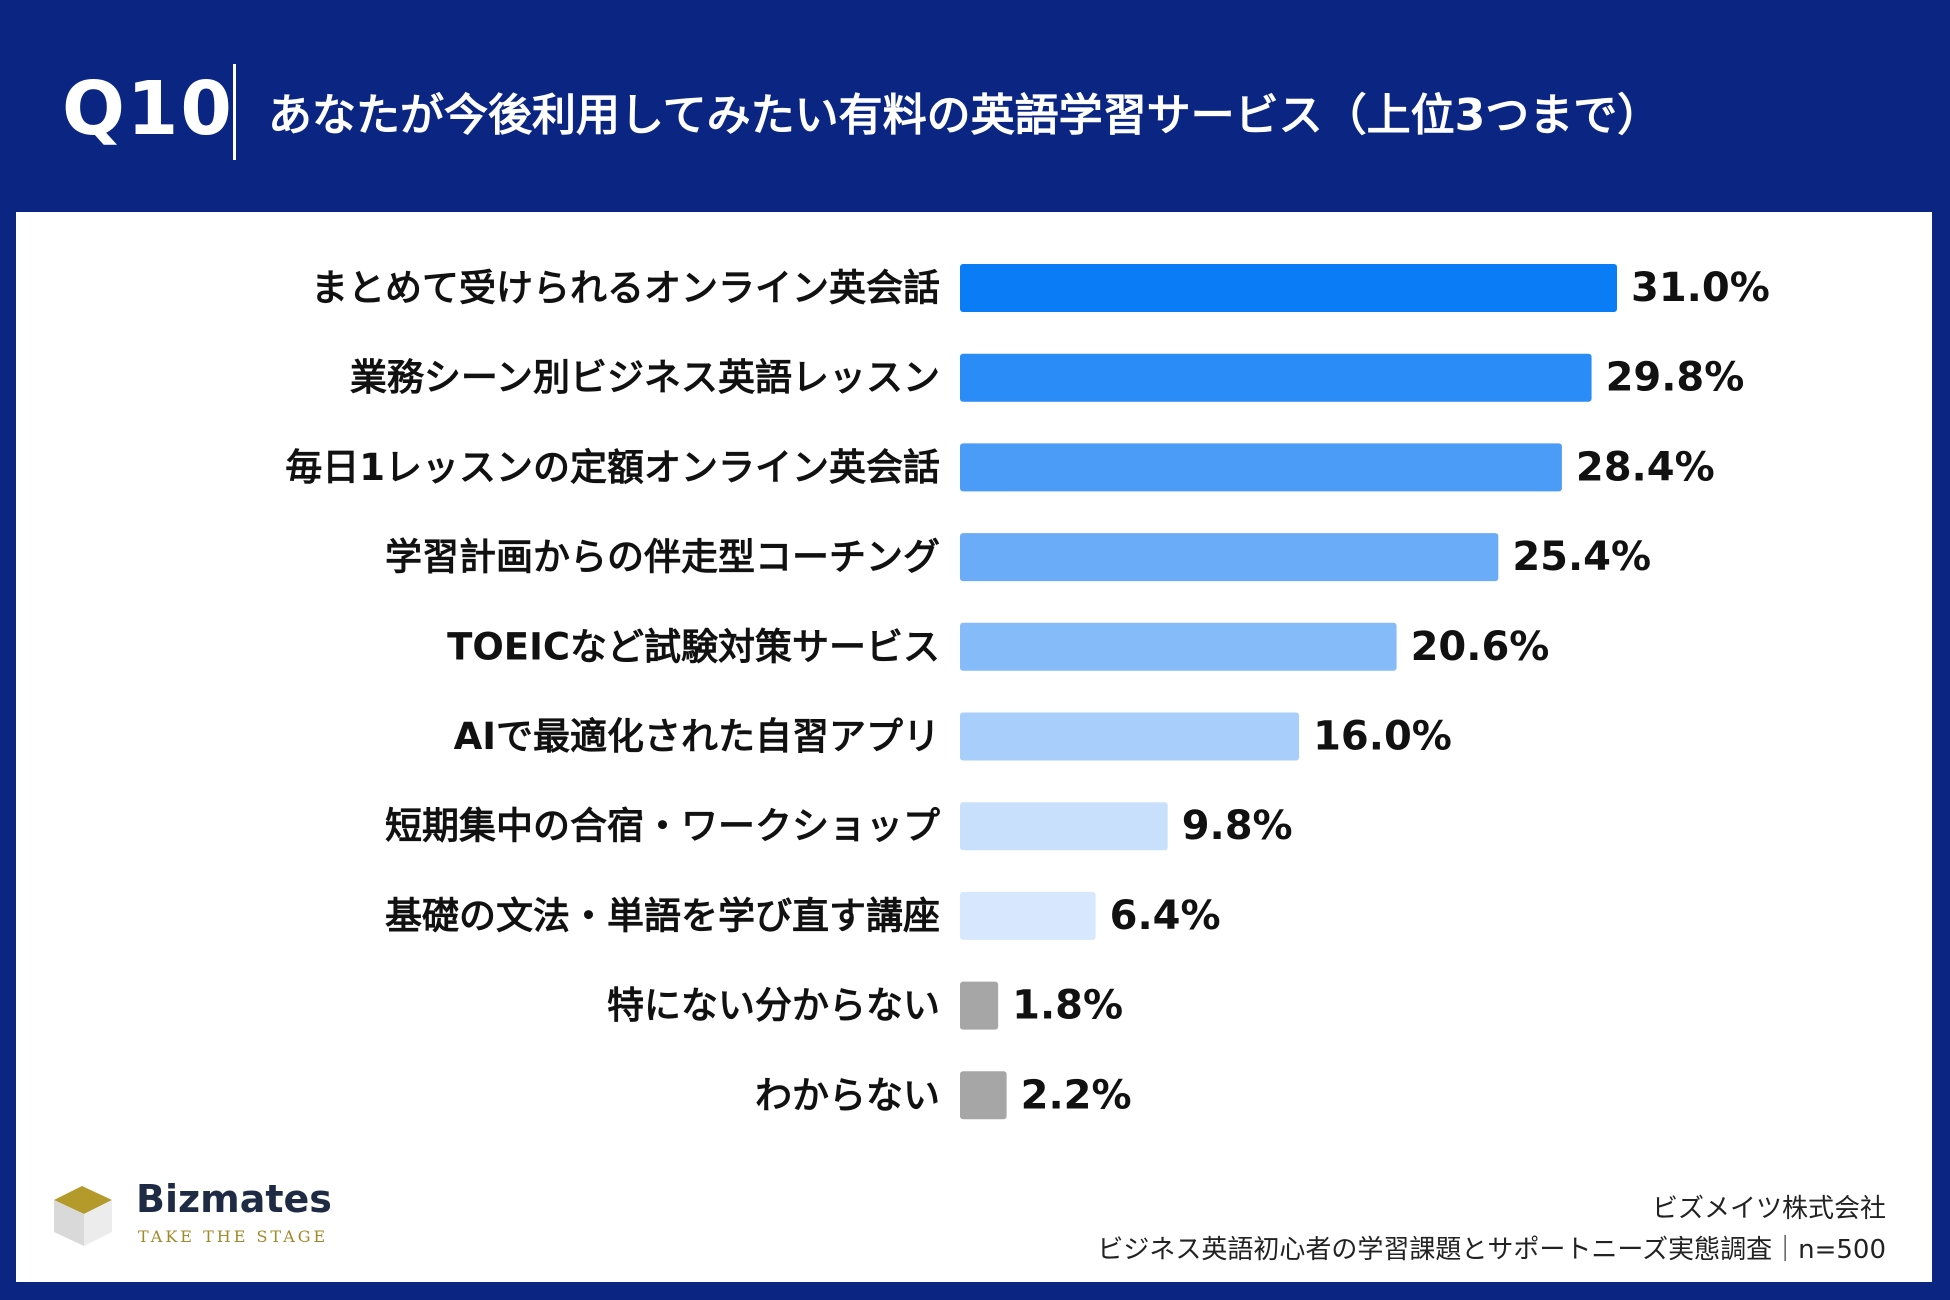 The height and width of the screenshot is (1300, 1950). Describe the element at coordinates (1480, 647) in the screenshot. I see `value-label: 20.6%` at that location.